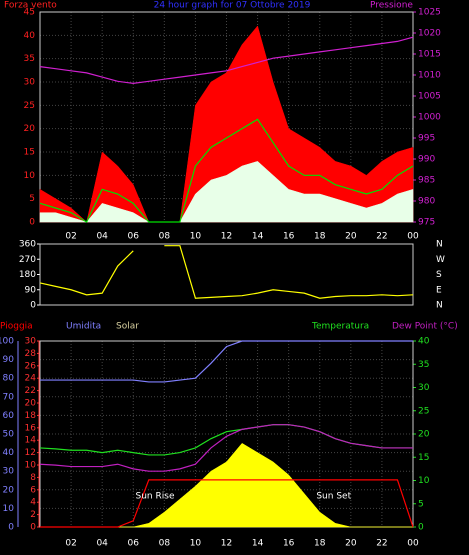 This screenshot has height=555, width=469. I want to click on y-tick-label: 40, so click(9, 453).